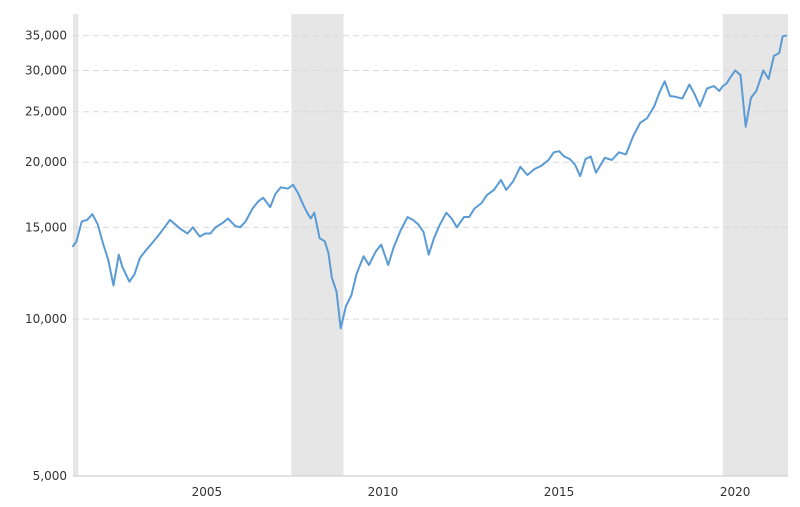 The width and height of the screenshot is (800, 507). Describe the element at coordinates (50, 476) in the screenshot. I see `y-tick-label: 5,000` at that location.